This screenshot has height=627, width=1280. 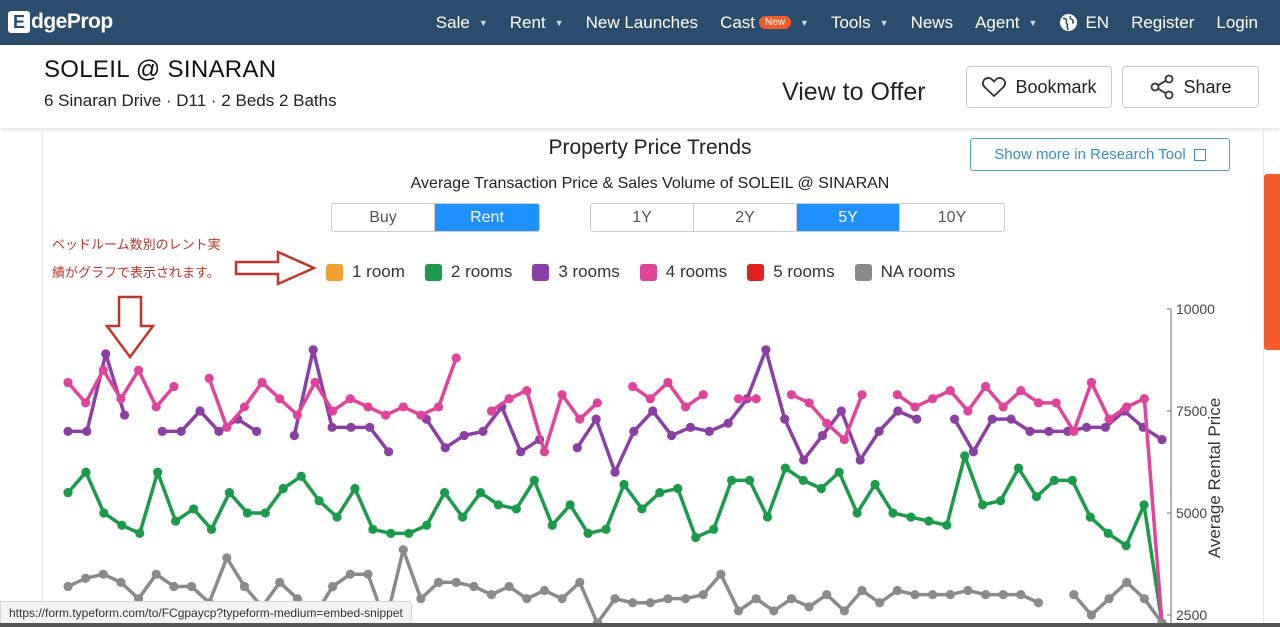 I want to click on tab-2y: 2Y, so click(x=745, y=217).